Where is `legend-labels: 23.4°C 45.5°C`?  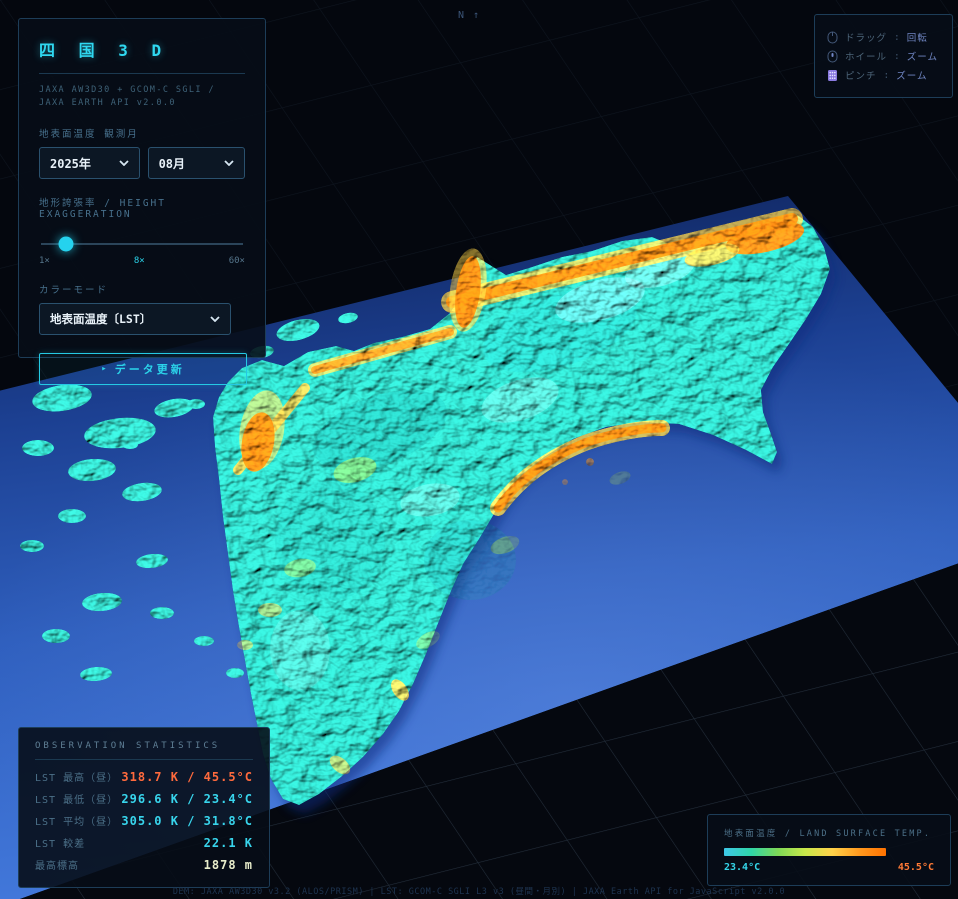 legend-labels: 23.4°C 45.5°C is located at coordinates (829, 867).